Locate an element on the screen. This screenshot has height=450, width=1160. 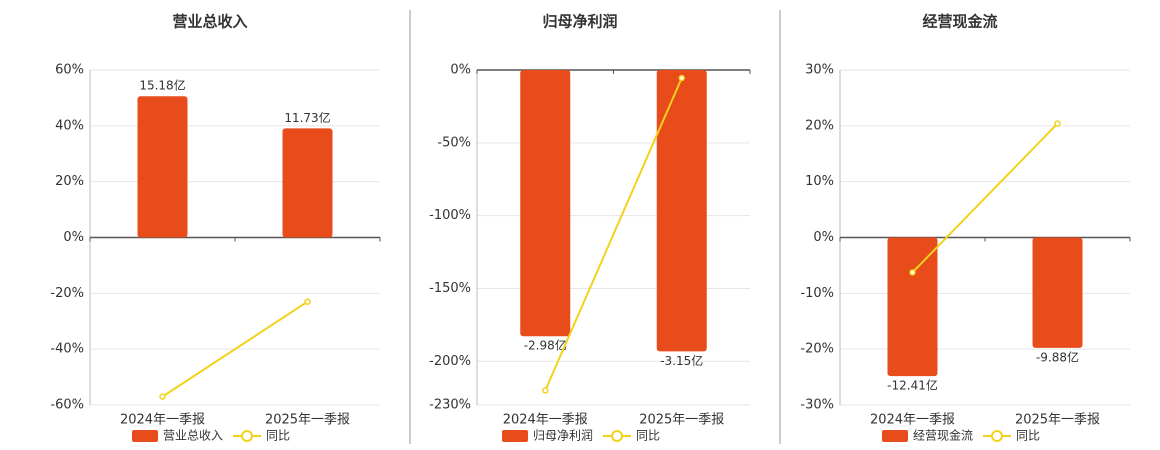
y-tick-label: -100% is located at coordinates (450, 215).